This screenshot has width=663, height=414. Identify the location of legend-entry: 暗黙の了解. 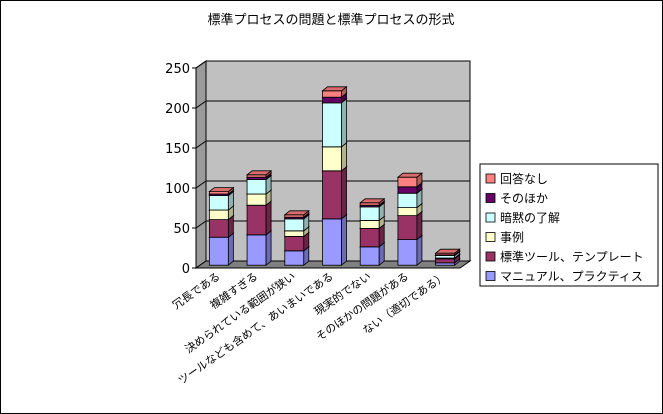
(522, 217).